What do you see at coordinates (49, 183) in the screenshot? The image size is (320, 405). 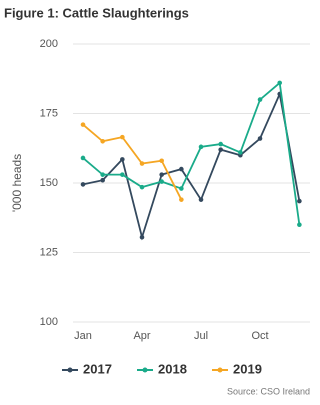 I see `y-tick-label: 150` at bounding box center [49, 183].